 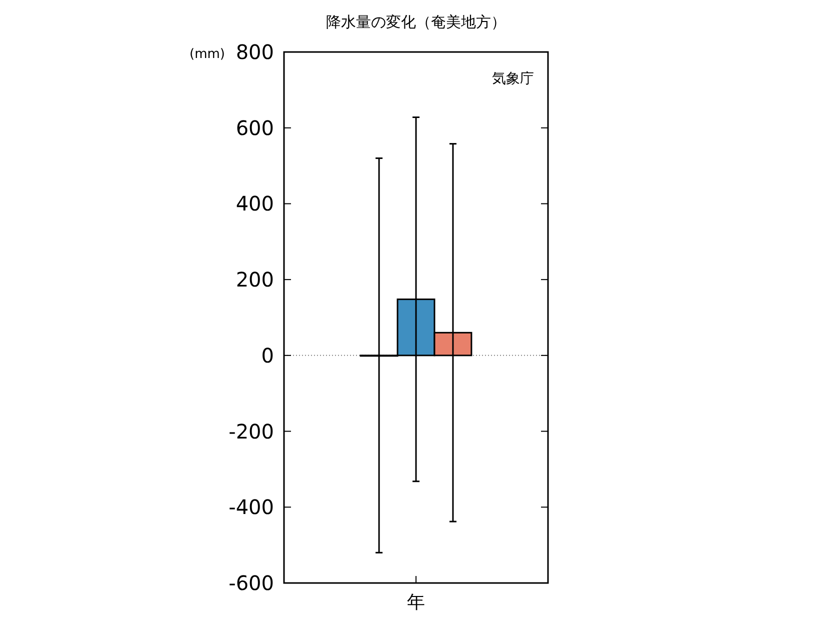 What do you see at coordinates (251, 583) in the screenshot?
I see `y-tick-label: -600` at bounding box center [251, 583].